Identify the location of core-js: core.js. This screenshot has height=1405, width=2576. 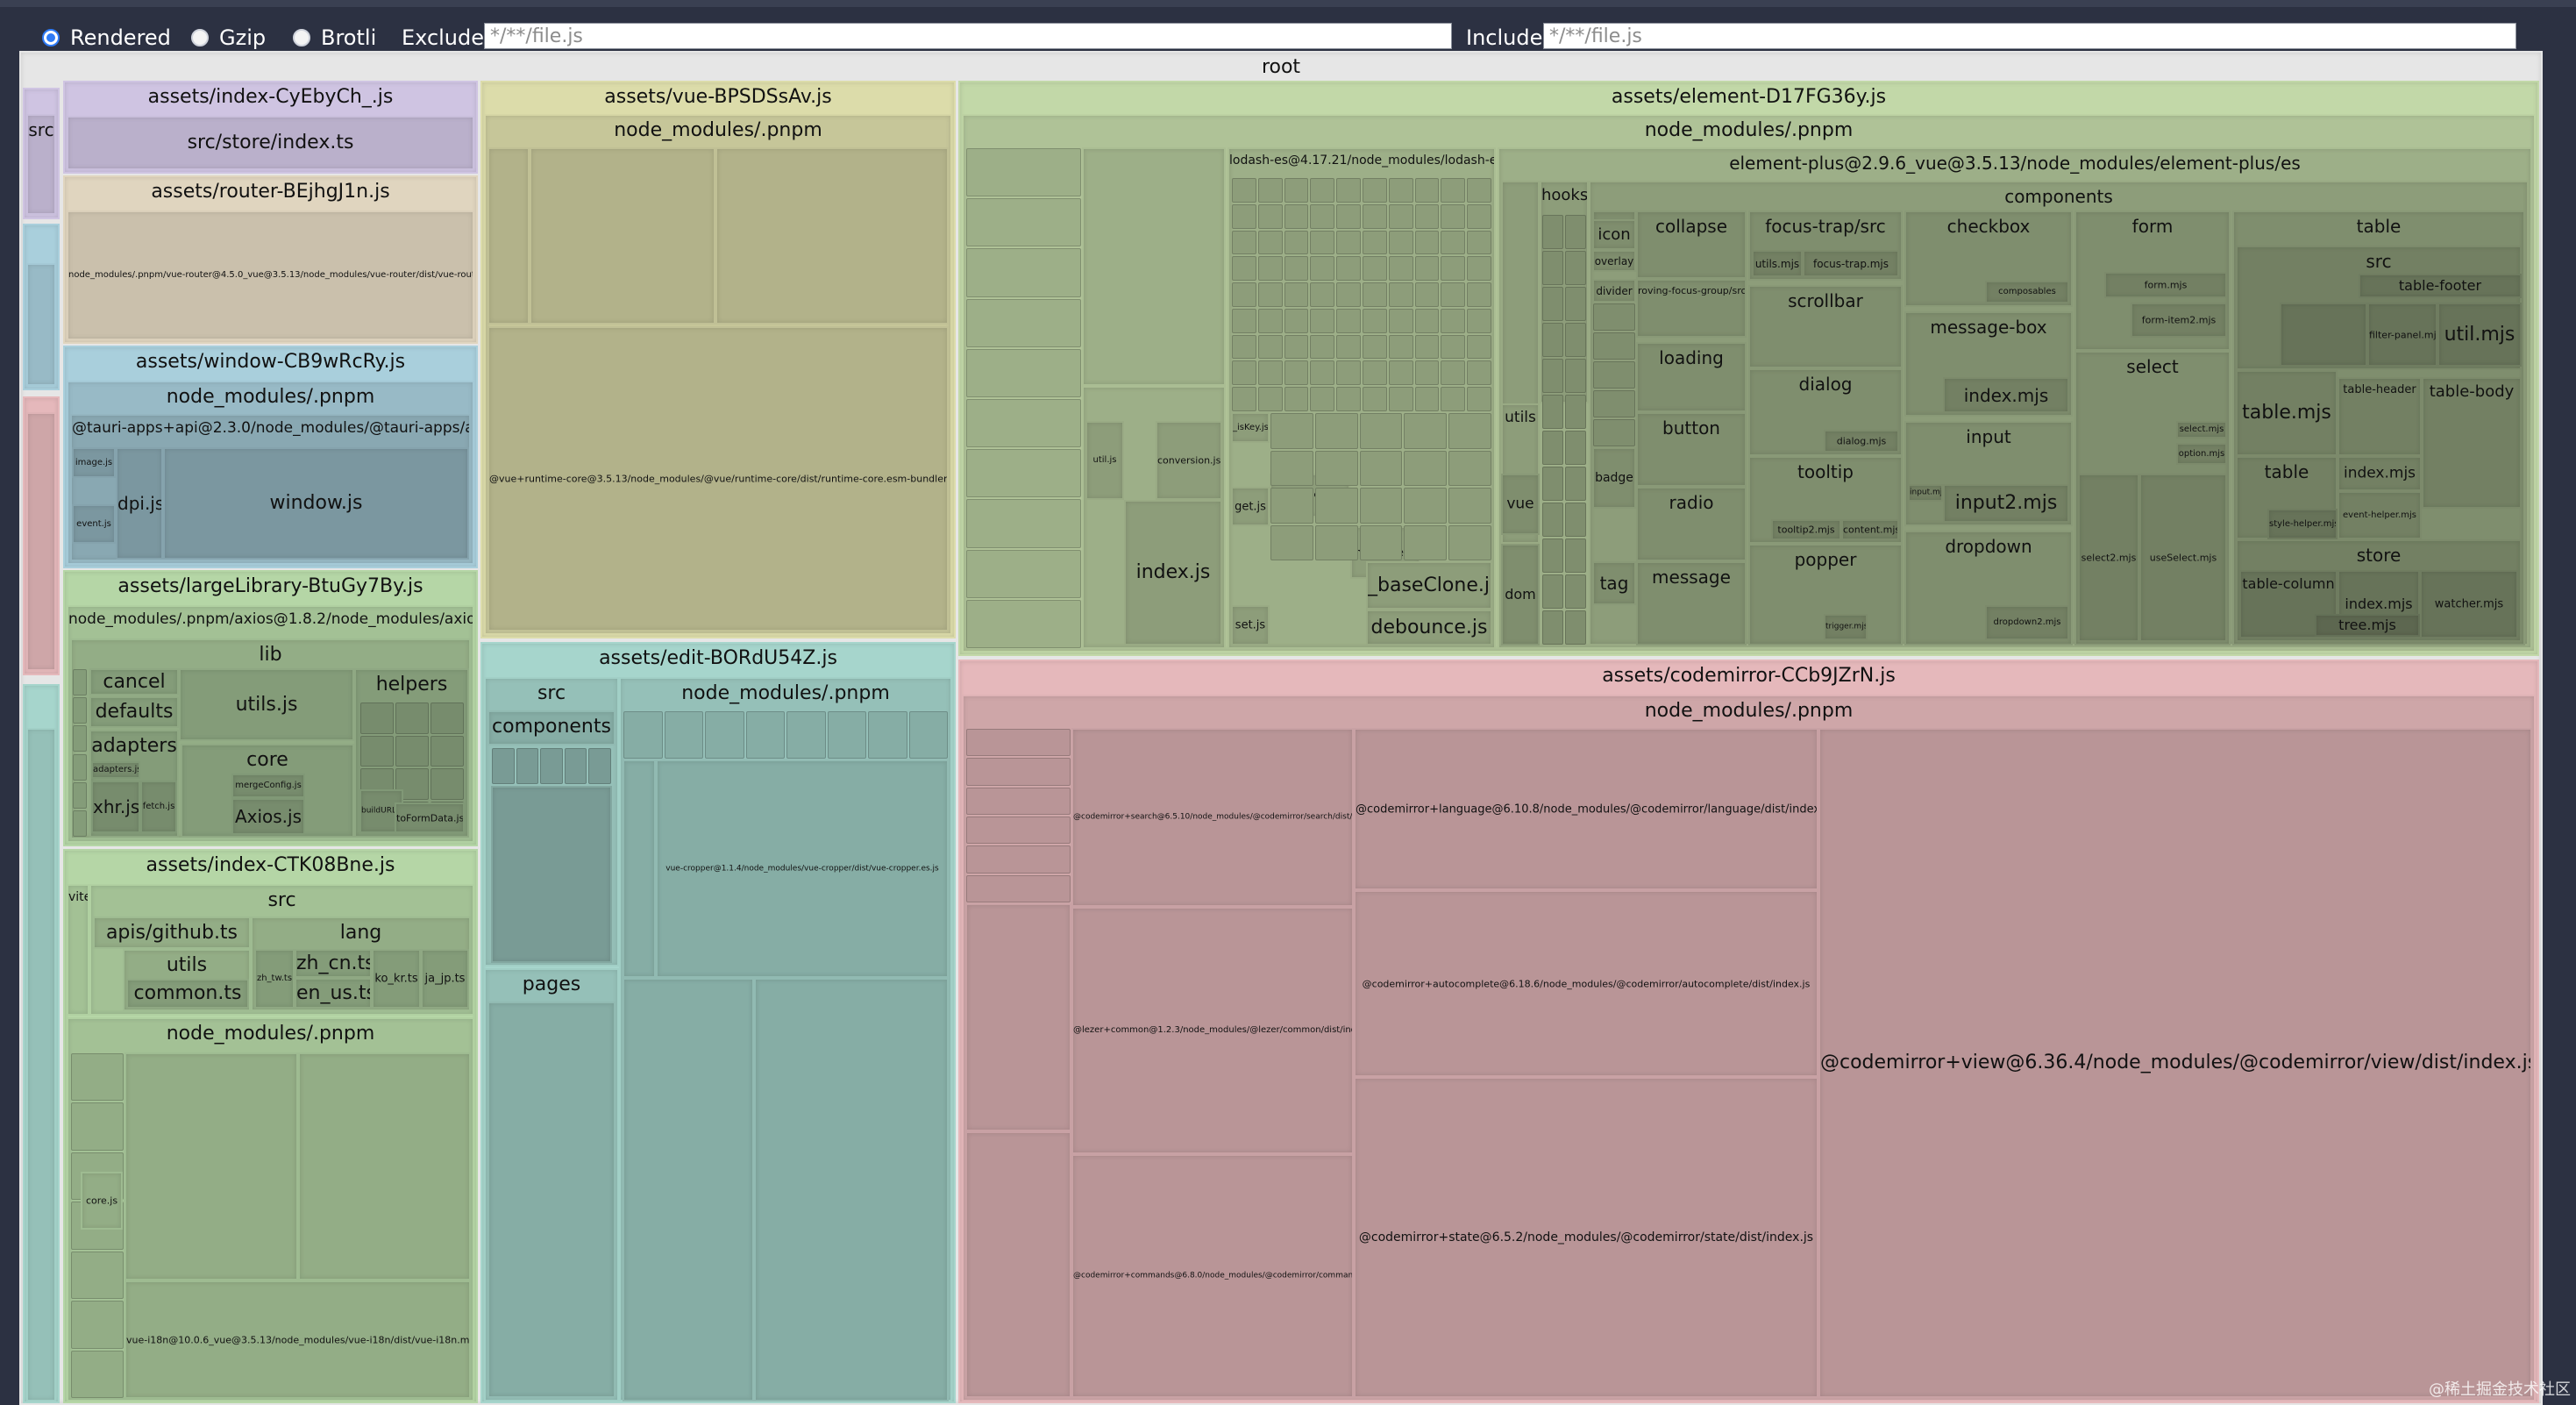
(102, 1201).